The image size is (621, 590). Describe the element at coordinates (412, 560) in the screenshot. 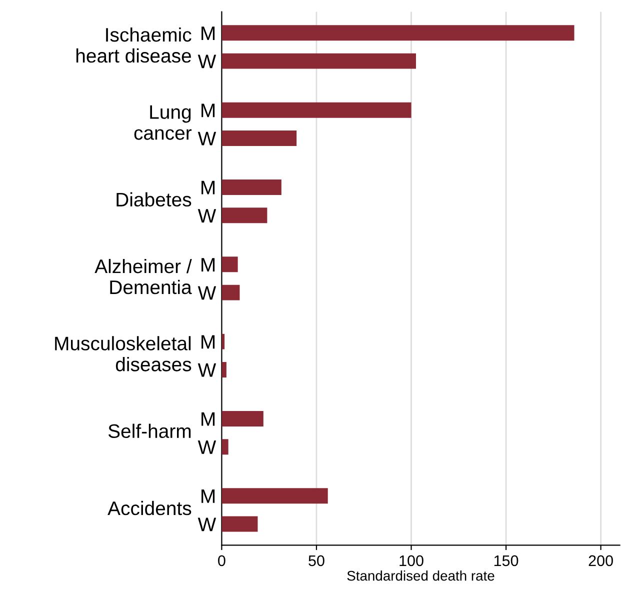

I see `x-tick-label: 100` at that location.